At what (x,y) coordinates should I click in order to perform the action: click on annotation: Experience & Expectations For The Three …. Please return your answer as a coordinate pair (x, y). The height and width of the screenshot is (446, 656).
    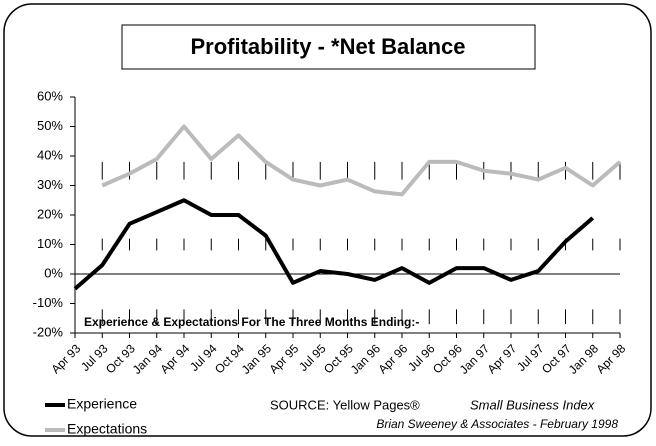
    Looking at the image, I should click on (251, 322).